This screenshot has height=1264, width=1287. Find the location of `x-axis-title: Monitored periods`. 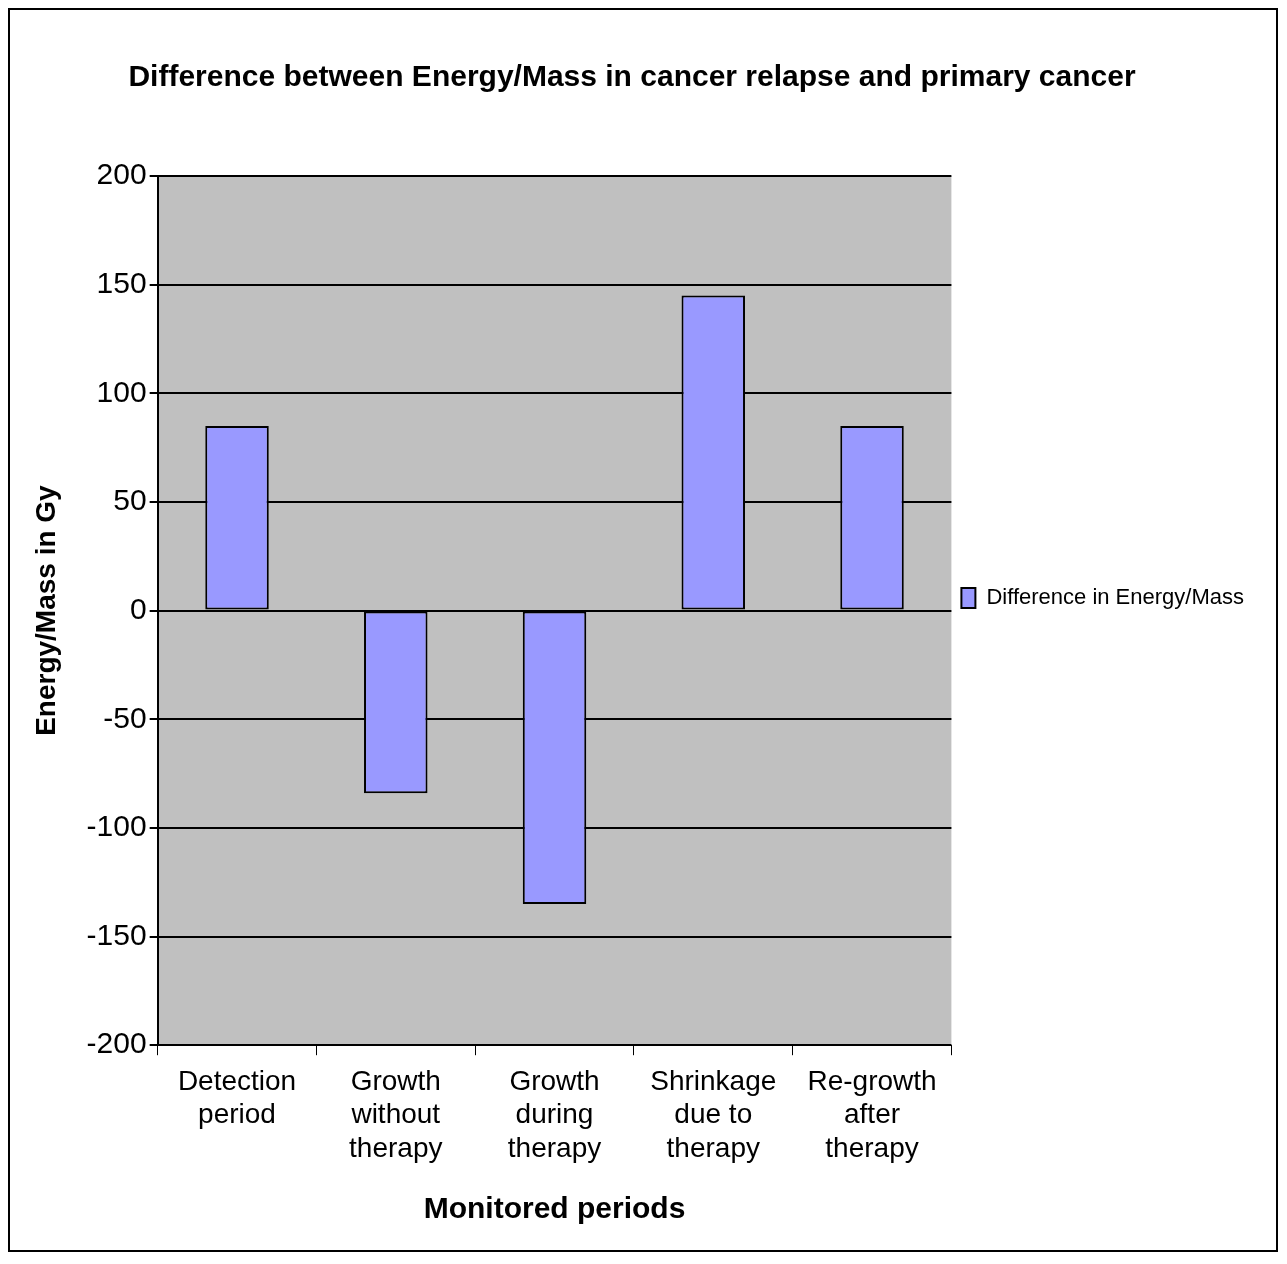

x-axis-title: Monitored periods is located at coordinates (554, 1208).